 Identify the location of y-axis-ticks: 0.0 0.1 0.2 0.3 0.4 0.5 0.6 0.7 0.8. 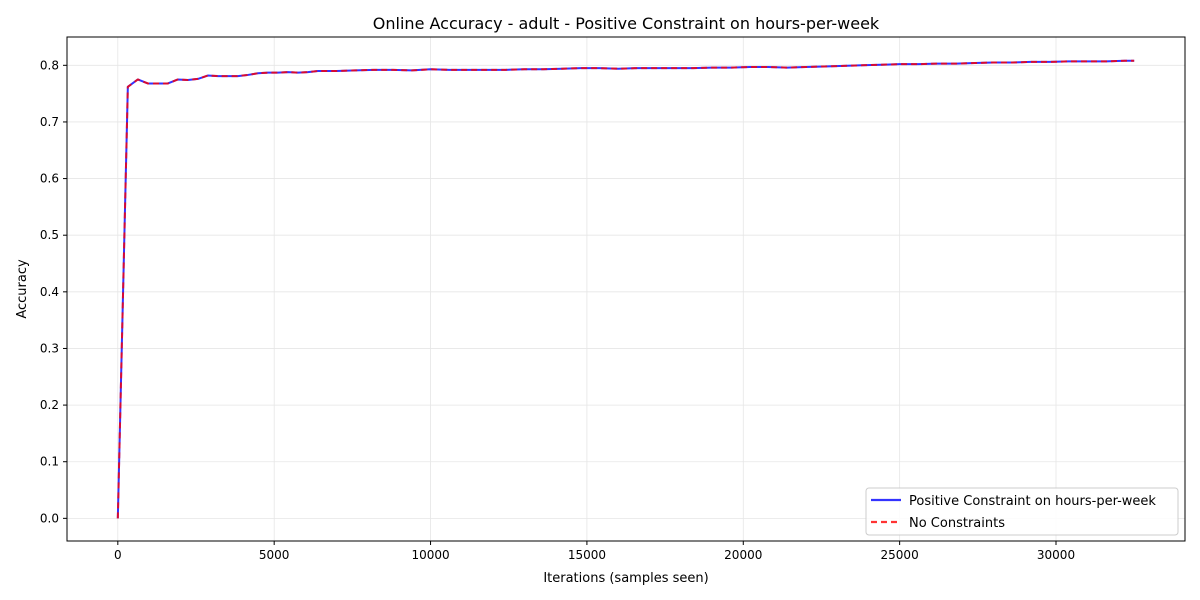
(53, 291).